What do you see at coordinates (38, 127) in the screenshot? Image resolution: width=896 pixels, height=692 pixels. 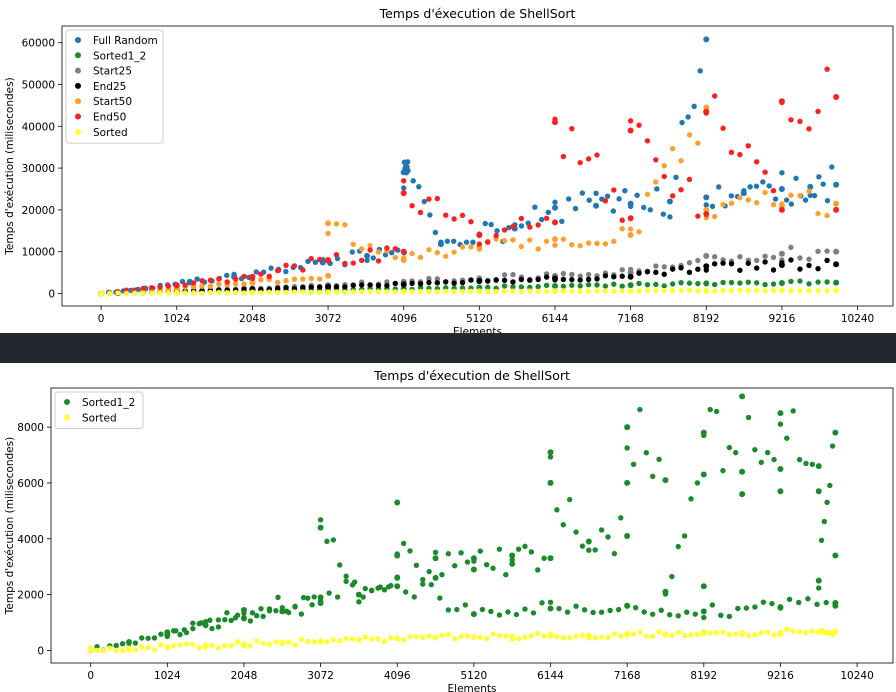 I see `y-tick-label: 40000` at bounding box center [38, 127].